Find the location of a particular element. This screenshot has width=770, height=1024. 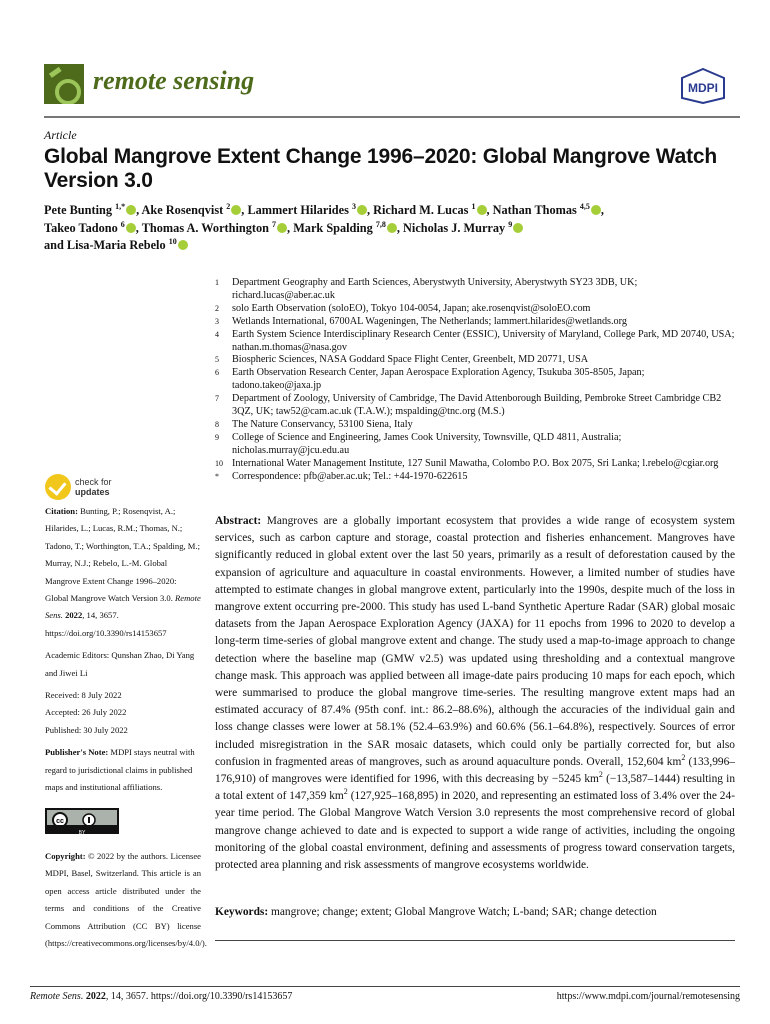

author: and Lisa-Maria Rebelo 10 is located at coordinates (116, 244).